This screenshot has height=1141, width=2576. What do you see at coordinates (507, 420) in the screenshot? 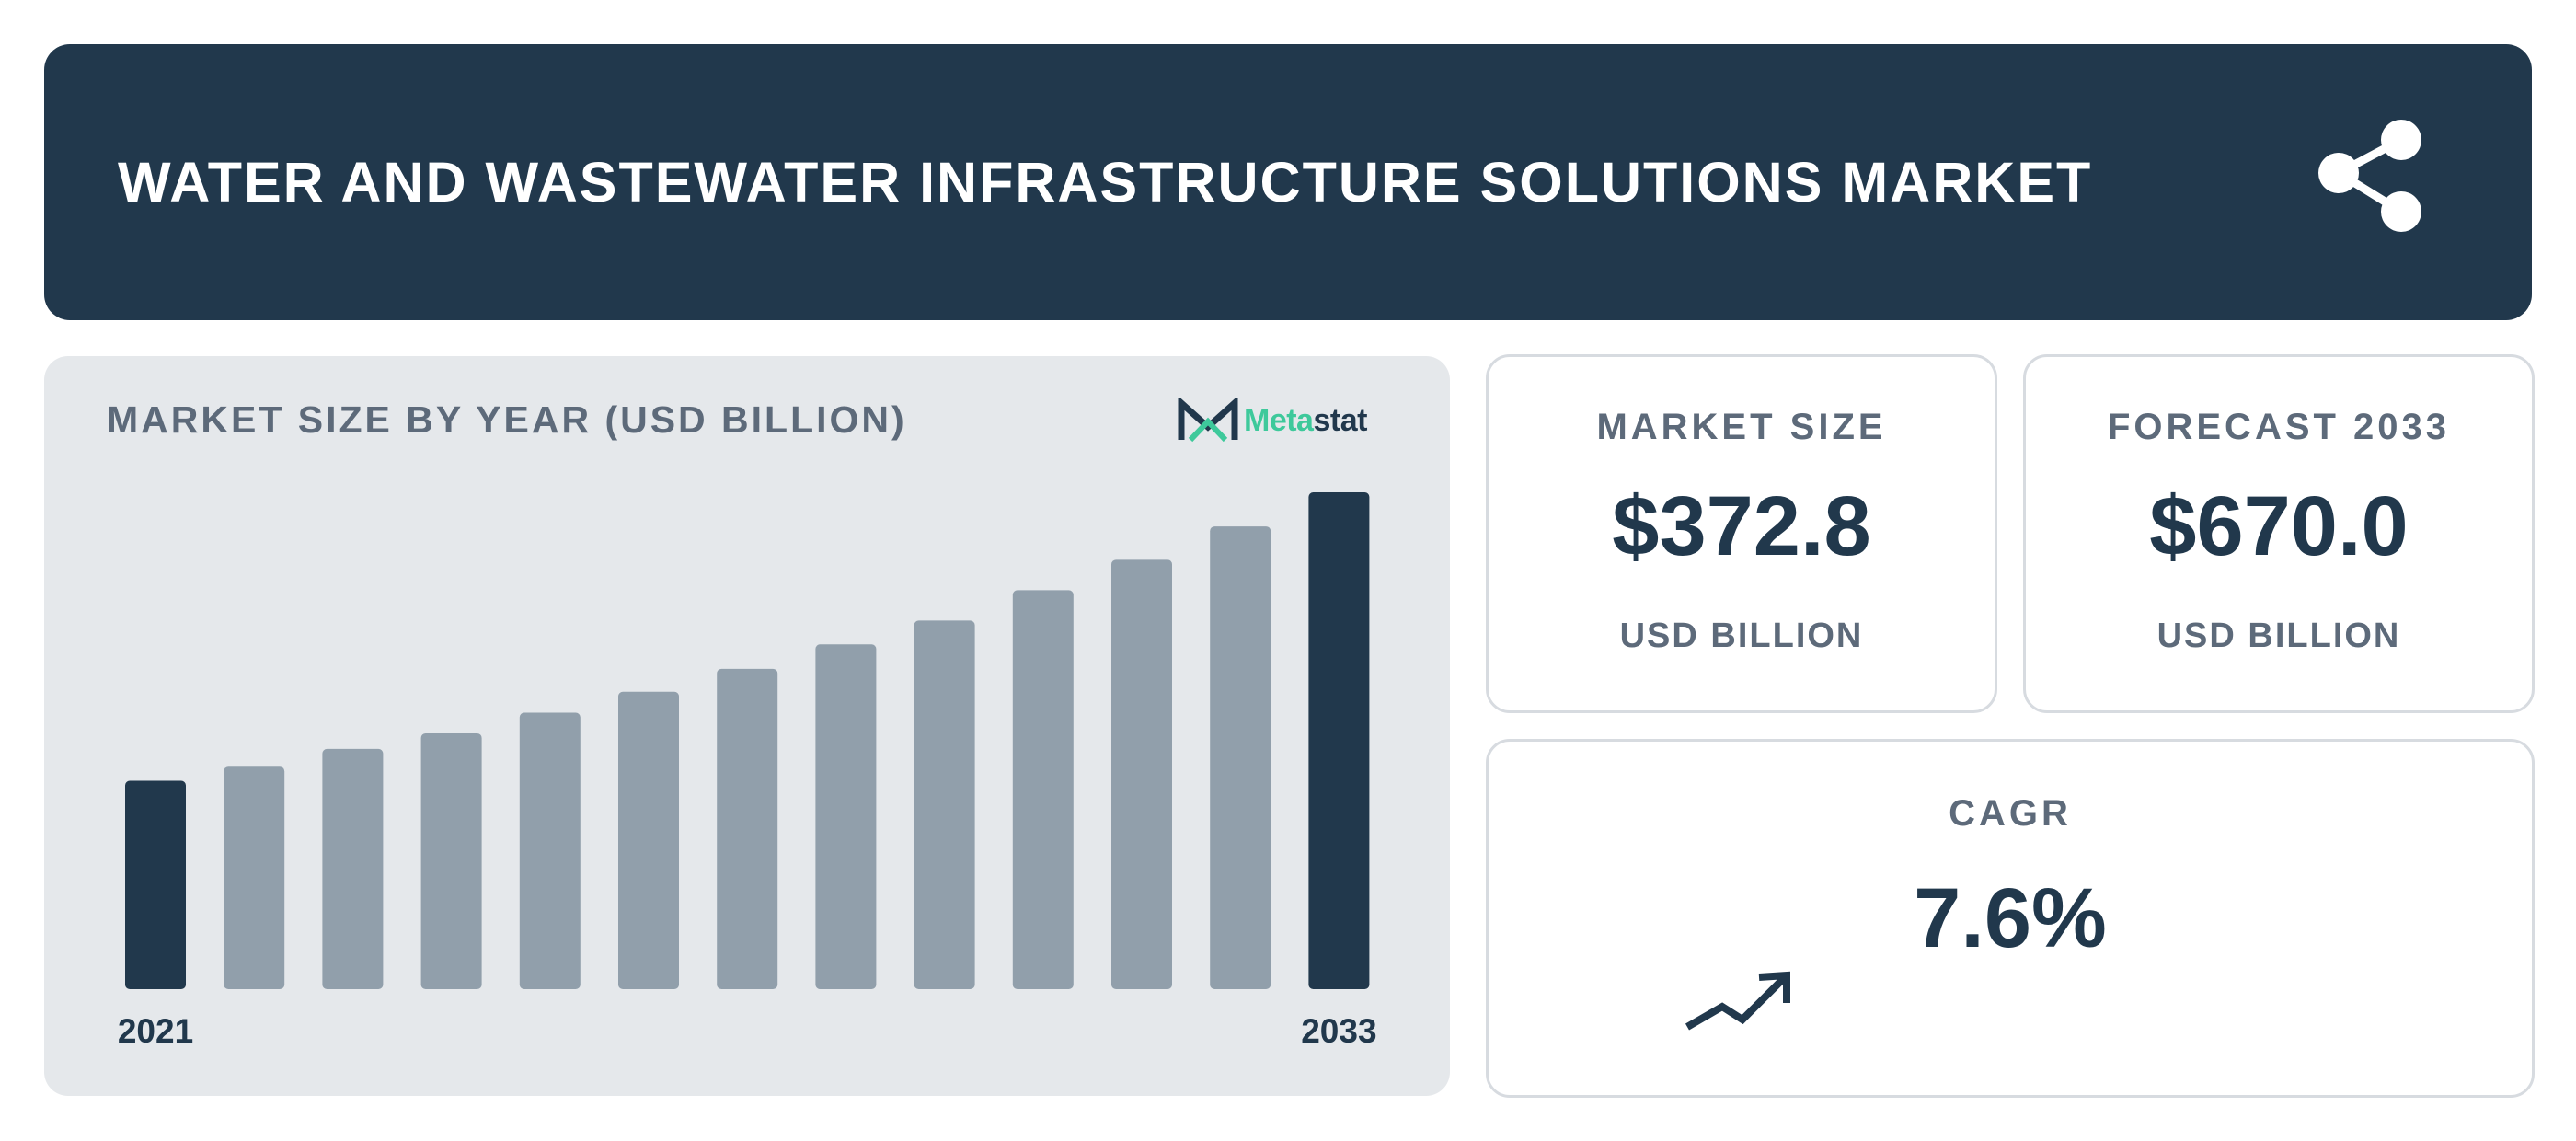
I see `chart-title: MARKET SIZE BY YEAR (USD BILLION)` at bounding box center [507, 420].